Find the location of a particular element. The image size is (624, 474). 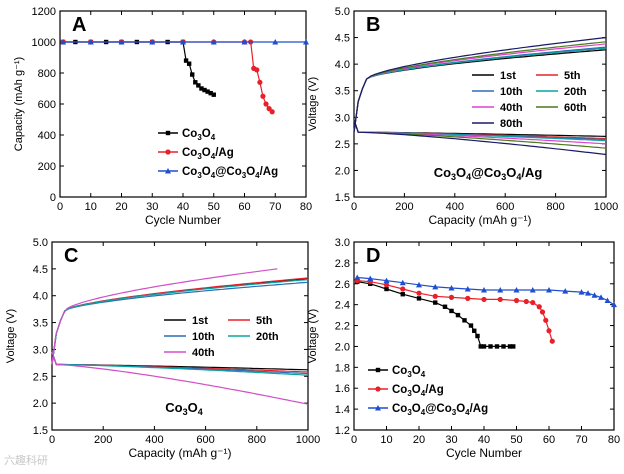

x-tick-label: 70 is located at coordinates (275, 207).